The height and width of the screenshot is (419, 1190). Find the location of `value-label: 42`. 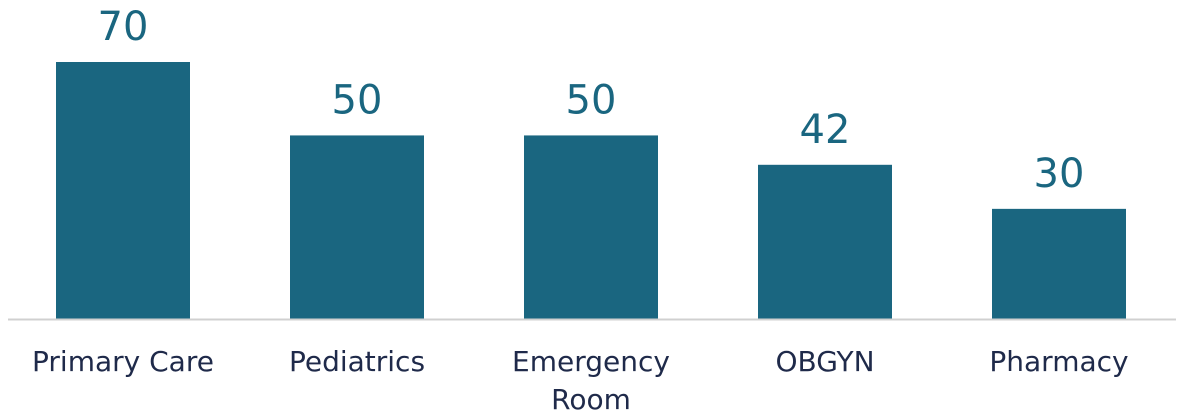

value-label: 42 is located at coordinates (825, 130).